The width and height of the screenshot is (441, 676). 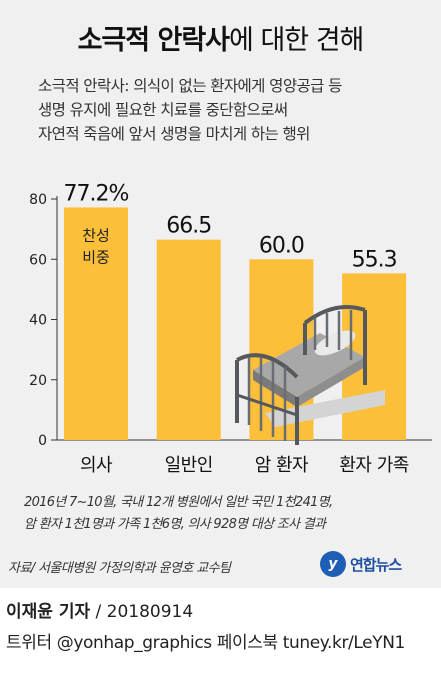 What do you see at coordinates (333, 564) in the screenshot?
I see `yonhap-logo-icon: y` at bounding box center [333, 564].